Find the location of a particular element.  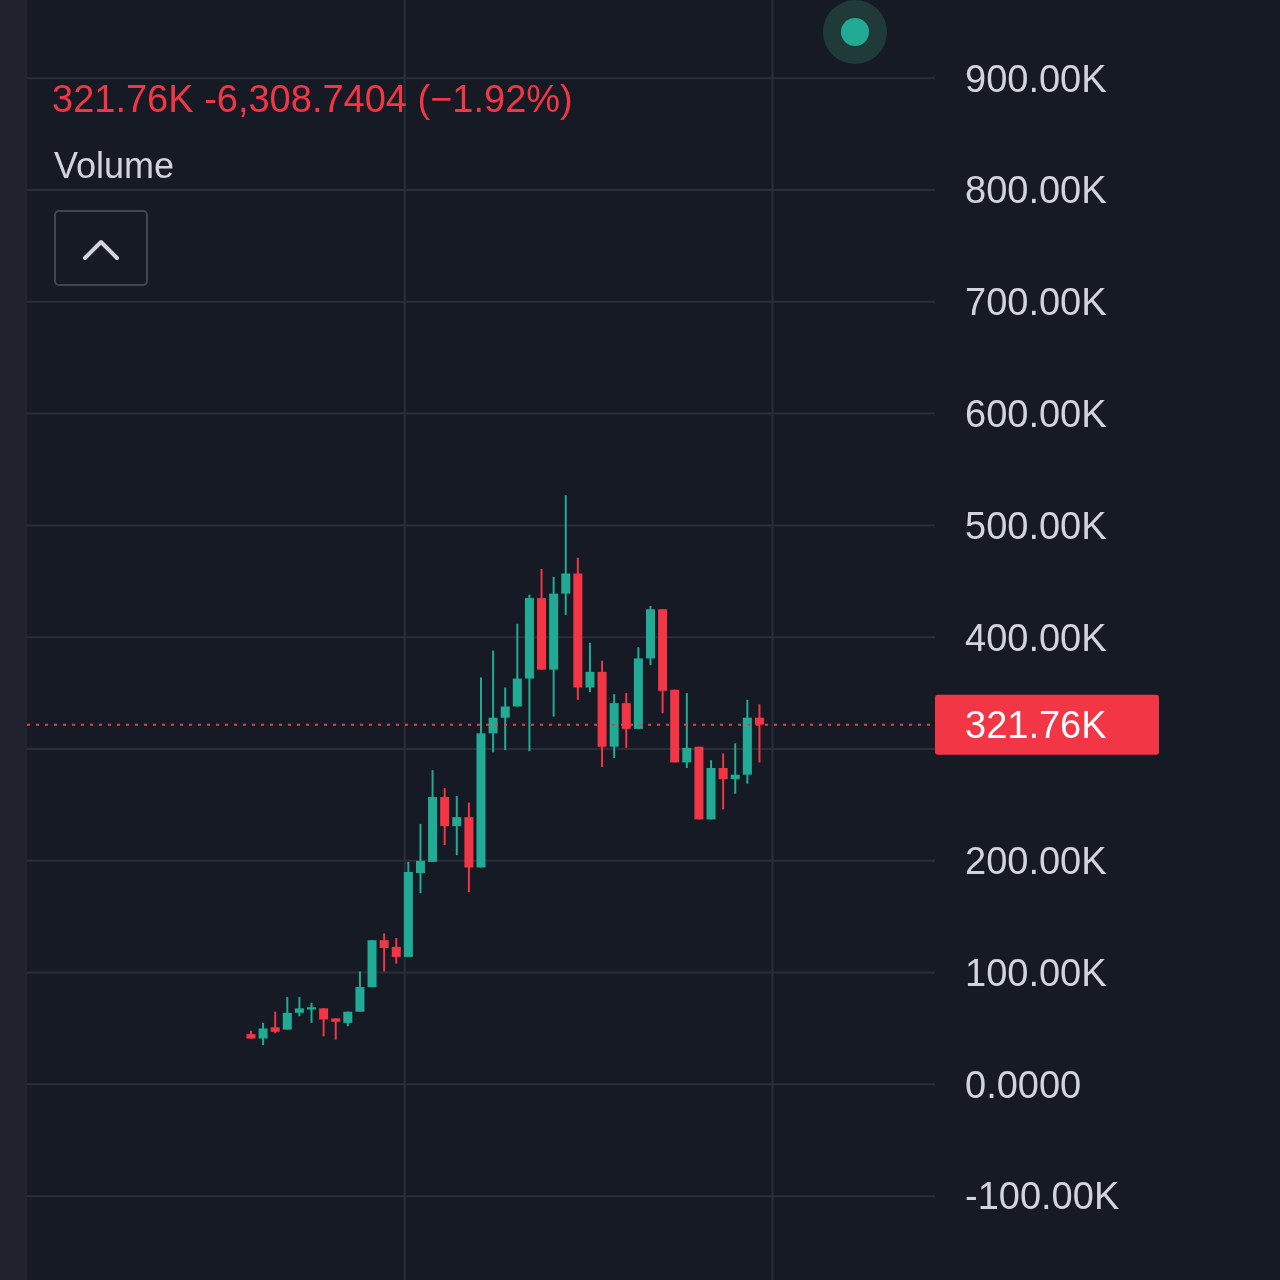

annotation: Volume is located at coordinates (114, 165).